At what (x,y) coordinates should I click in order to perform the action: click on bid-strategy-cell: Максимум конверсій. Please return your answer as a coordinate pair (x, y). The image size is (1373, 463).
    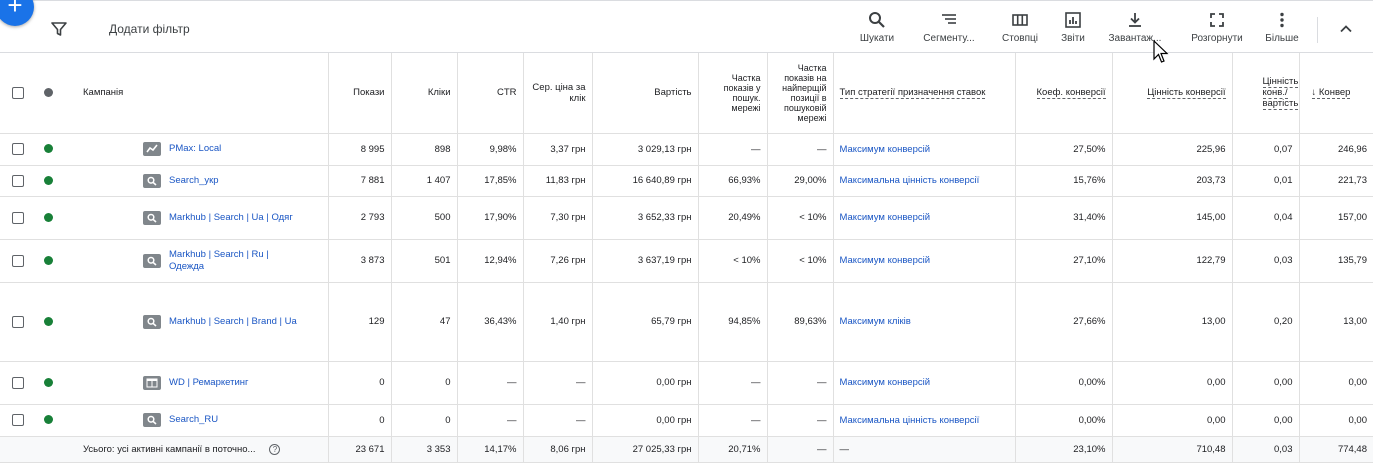
    Looking at the image, I should click on (923, 261).